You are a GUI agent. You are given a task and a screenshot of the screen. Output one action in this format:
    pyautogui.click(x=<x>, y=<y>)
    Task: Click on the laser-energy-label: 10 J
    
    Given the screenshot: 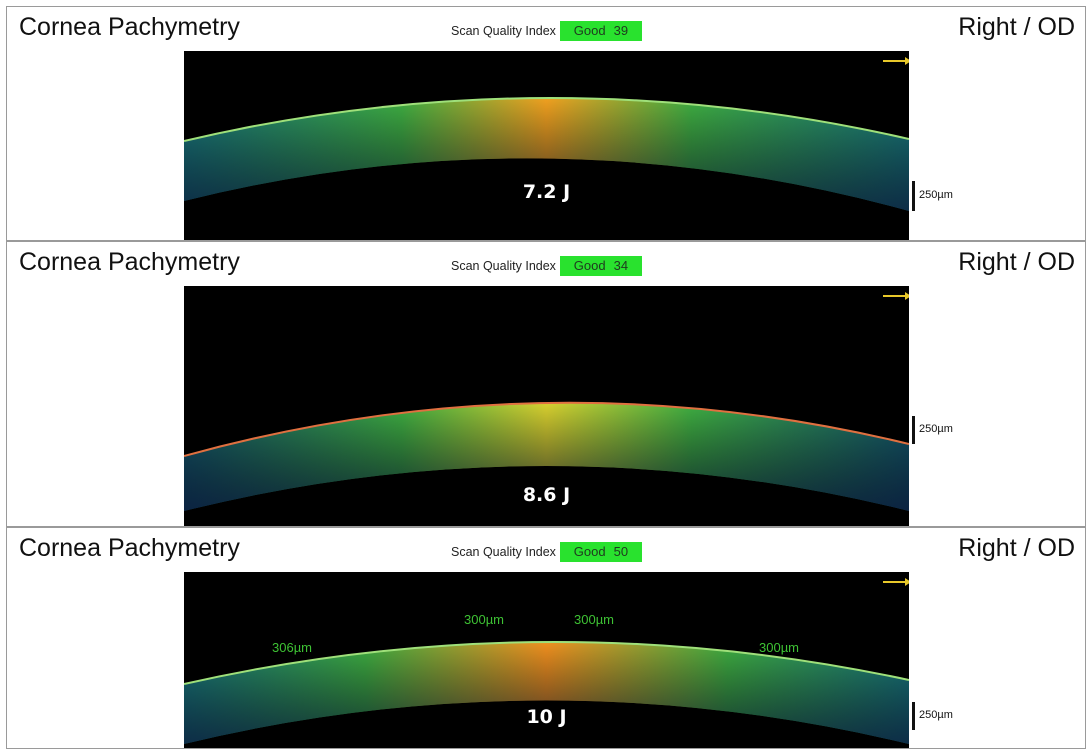 What is the action you would take?
    pyautogui.click(x=546, y=717)
    